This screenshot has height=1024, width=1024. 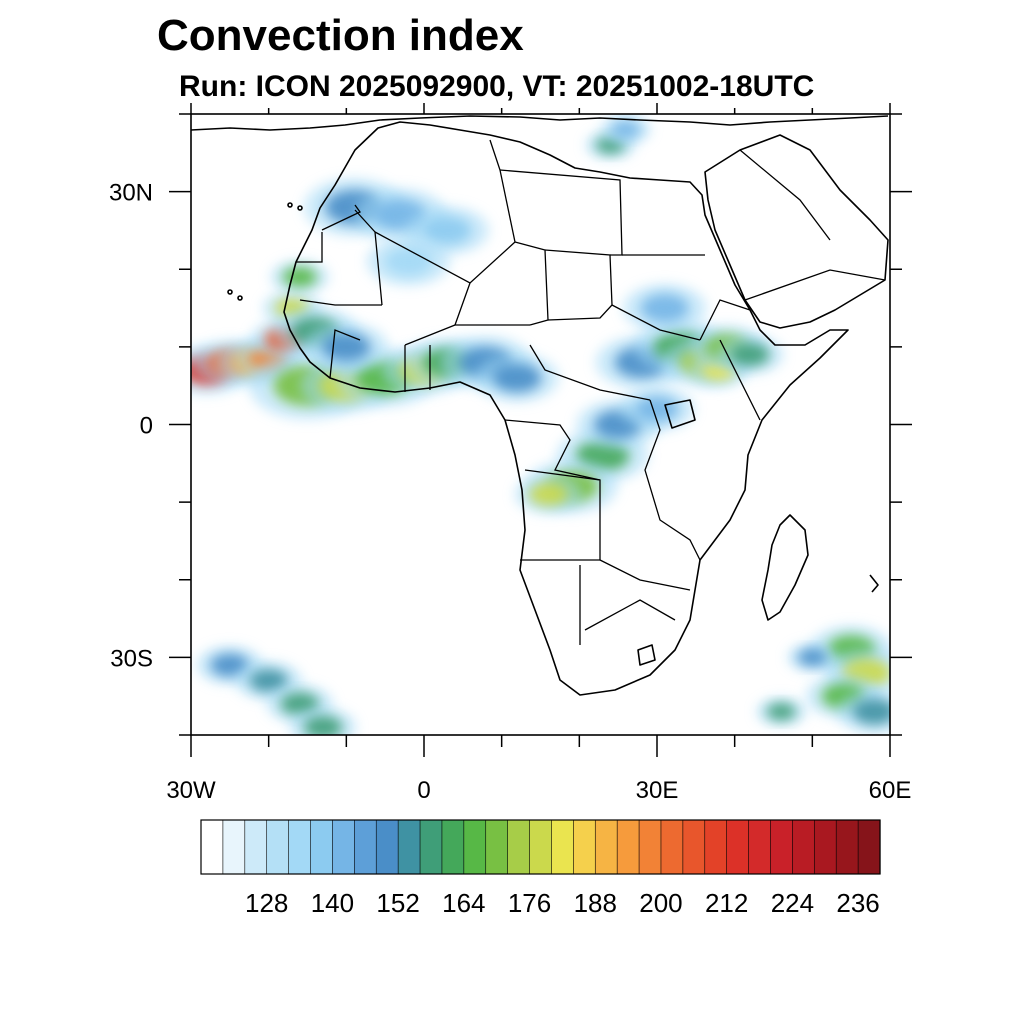 What do you see at coordinates (660, 903) in the screenshot?
I see `colorbar-label: 200` at bounding box center [660, 903].